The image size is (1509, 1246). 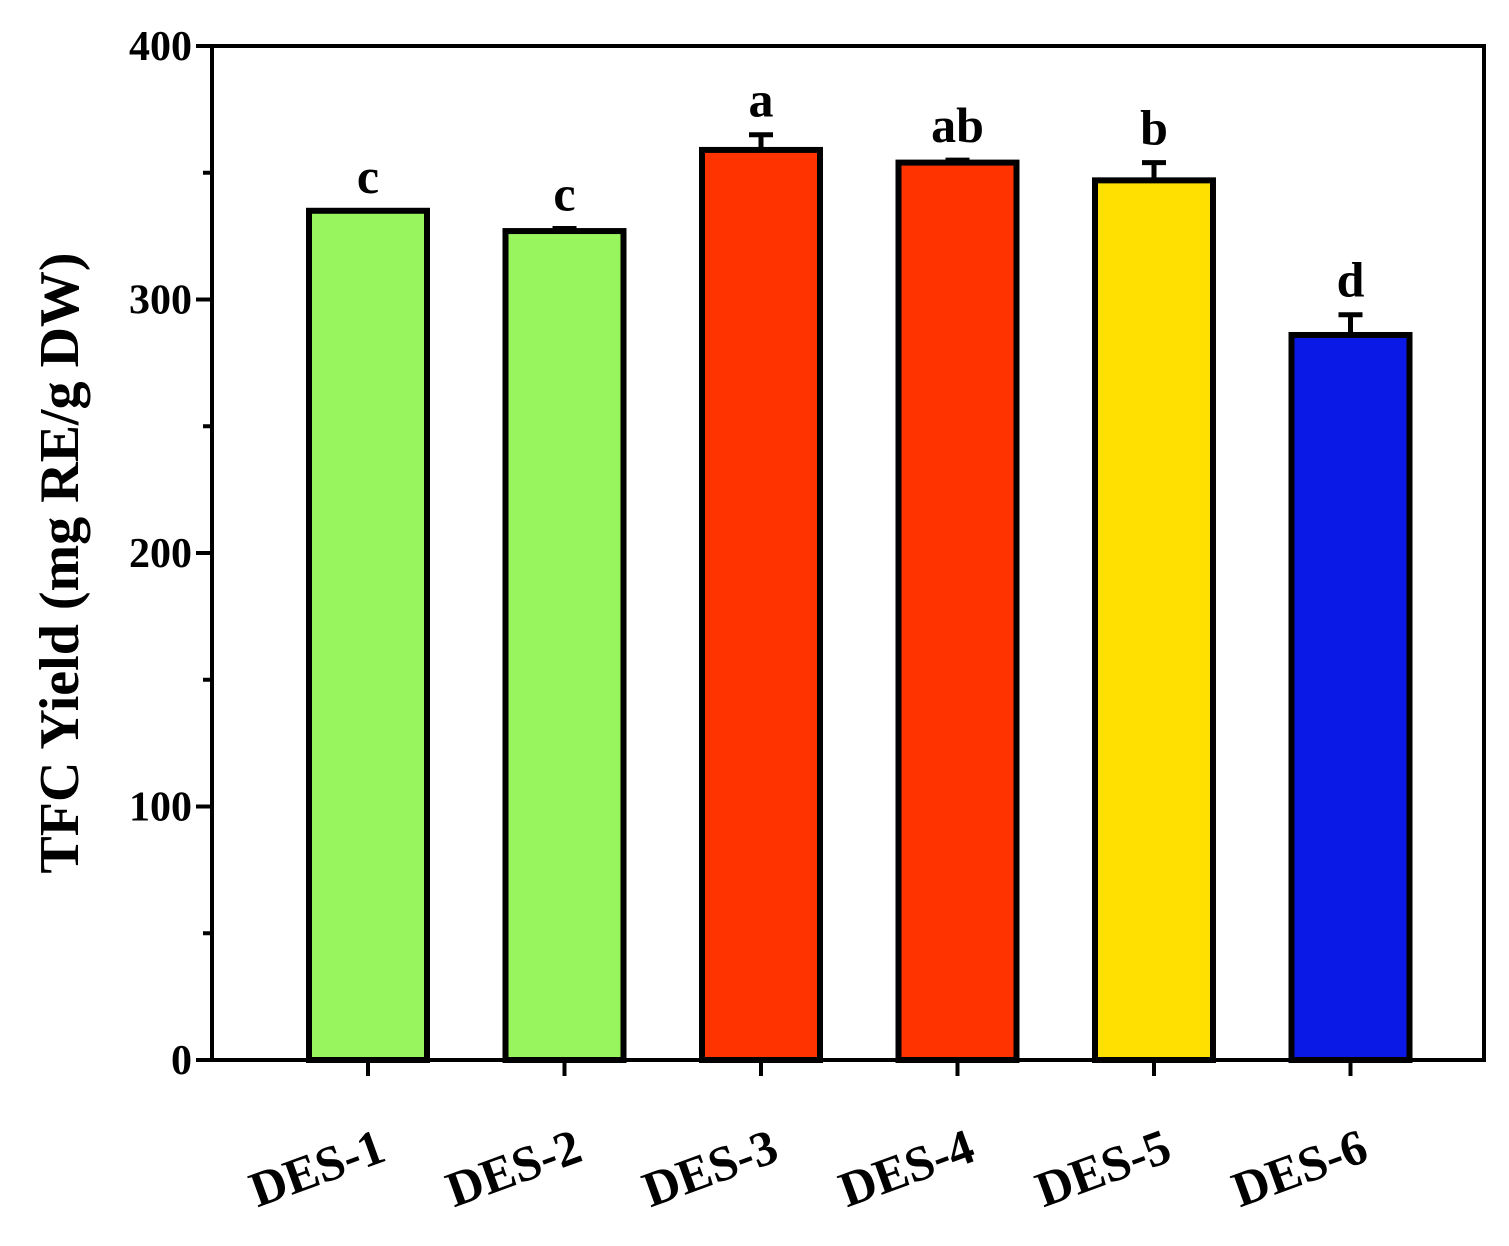 I want to click on y-axis-title: TFC Yield (mg RE/g DW), so click(x=60, y=562).